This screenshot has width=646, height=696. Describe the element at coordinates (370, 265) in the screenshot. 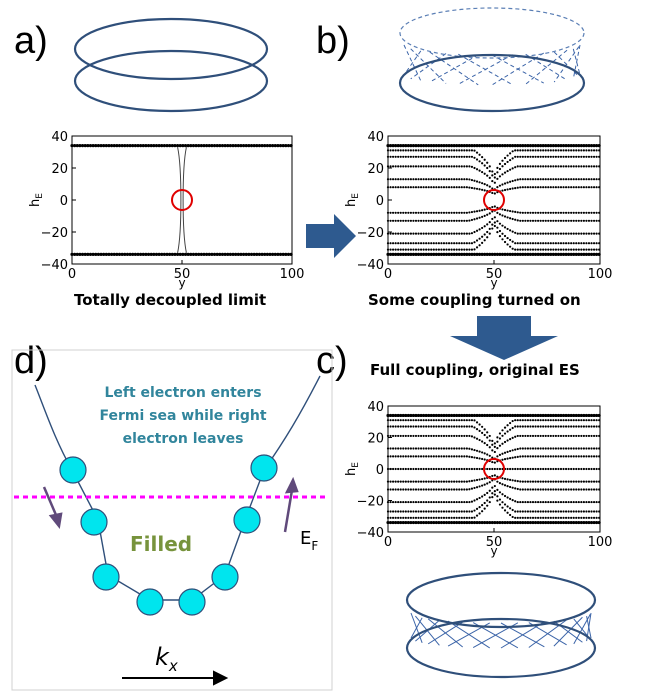

I see `y-tick-label: −40` at that location.